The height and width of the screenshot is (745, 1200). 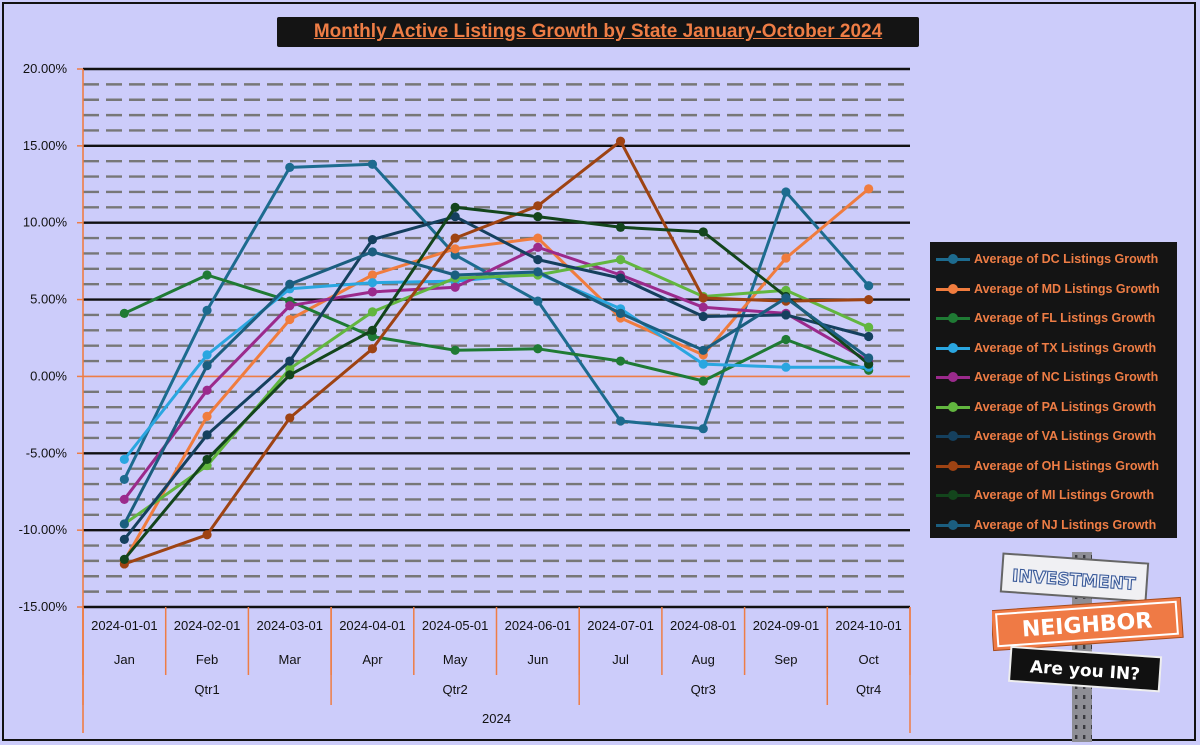 What do you see at coordinates (455, 625) in the screenshot?
I see `x-date-label: 2024-05-01` at bounding box center [455, 625].